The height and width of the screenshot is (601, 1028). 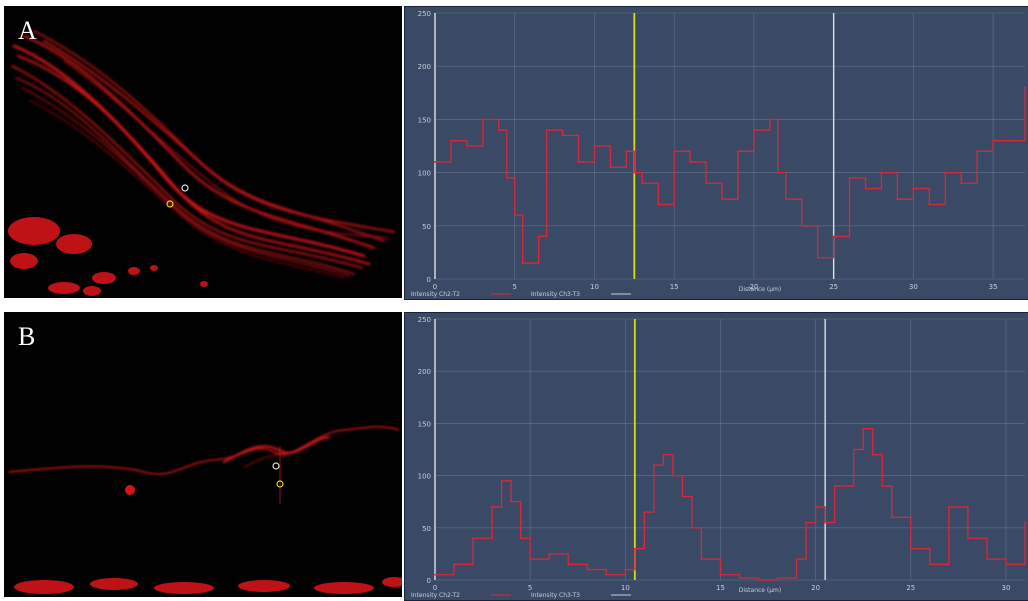 What do you see at coordinates (27, 30) in the screenshot?
I see `panel-label-a: A` at bounding box center [27, 30].